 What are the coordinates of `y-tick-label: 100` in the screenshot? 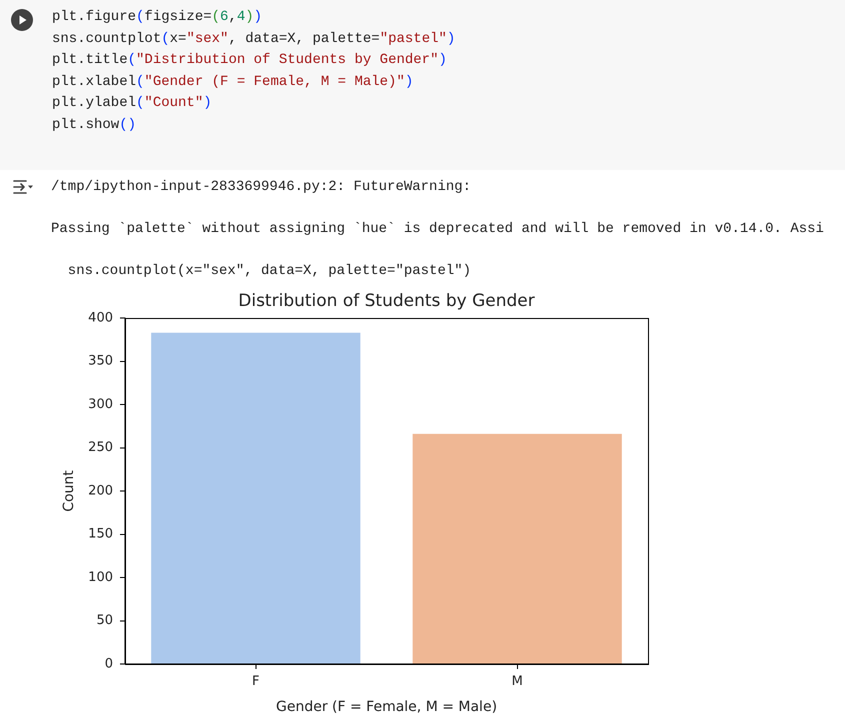 It's located at (100, 577).